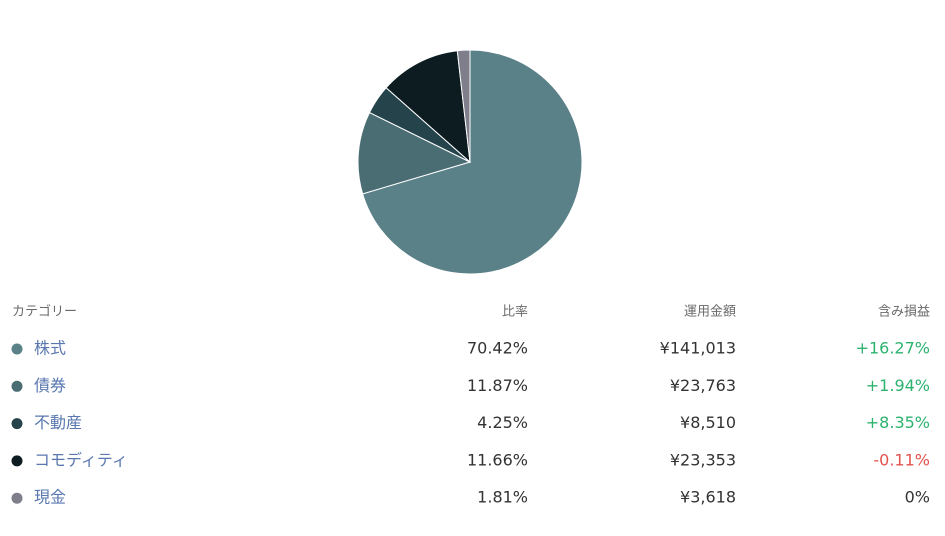 Image resolution: width=945 pixels, height=536 pixels. I want to click on category-name: コモディティ, so click(81, 459).